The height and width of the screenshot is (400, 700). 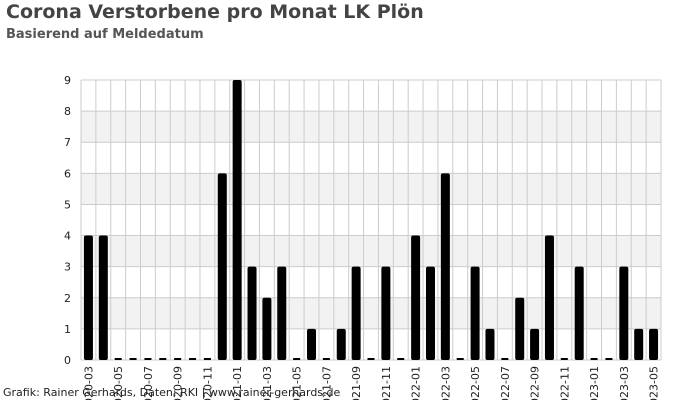 I want to click on x-tick-label: 2020-07, so click(x=148, y=383).